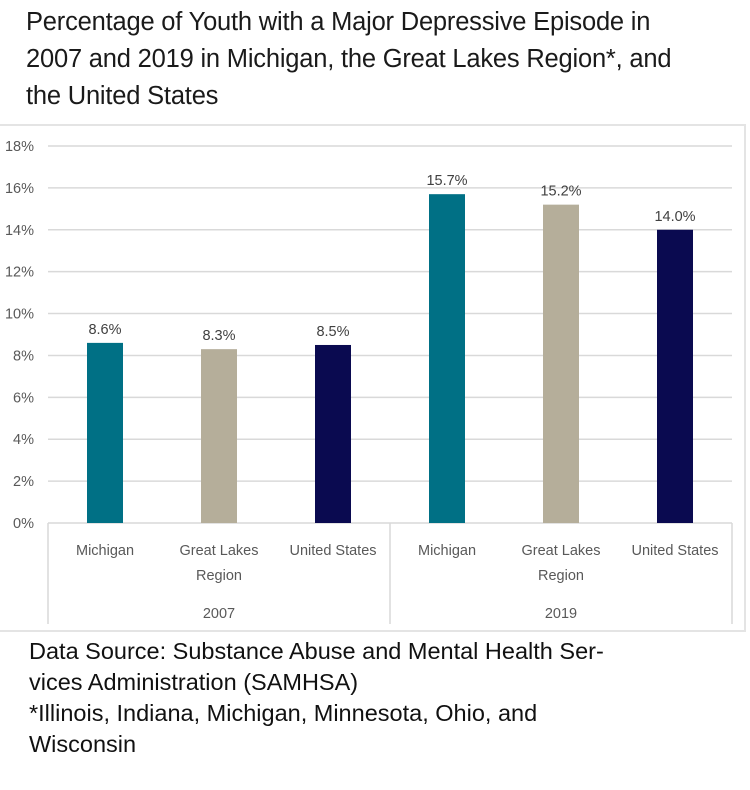 This screenshot has height=790, width=750. I want to click on y-tick-label: 6%, so click(23, 398).